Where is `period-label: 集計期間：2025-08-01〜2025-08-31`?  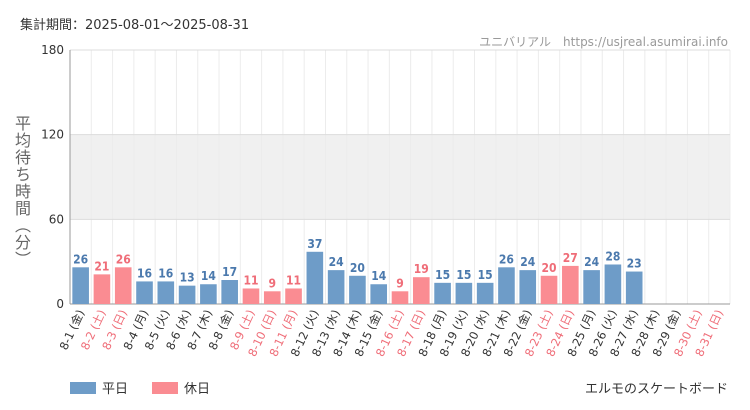
period-label: 集計期間：2025-08-01〜2025-08-31 is located at coordinates (135, 25).